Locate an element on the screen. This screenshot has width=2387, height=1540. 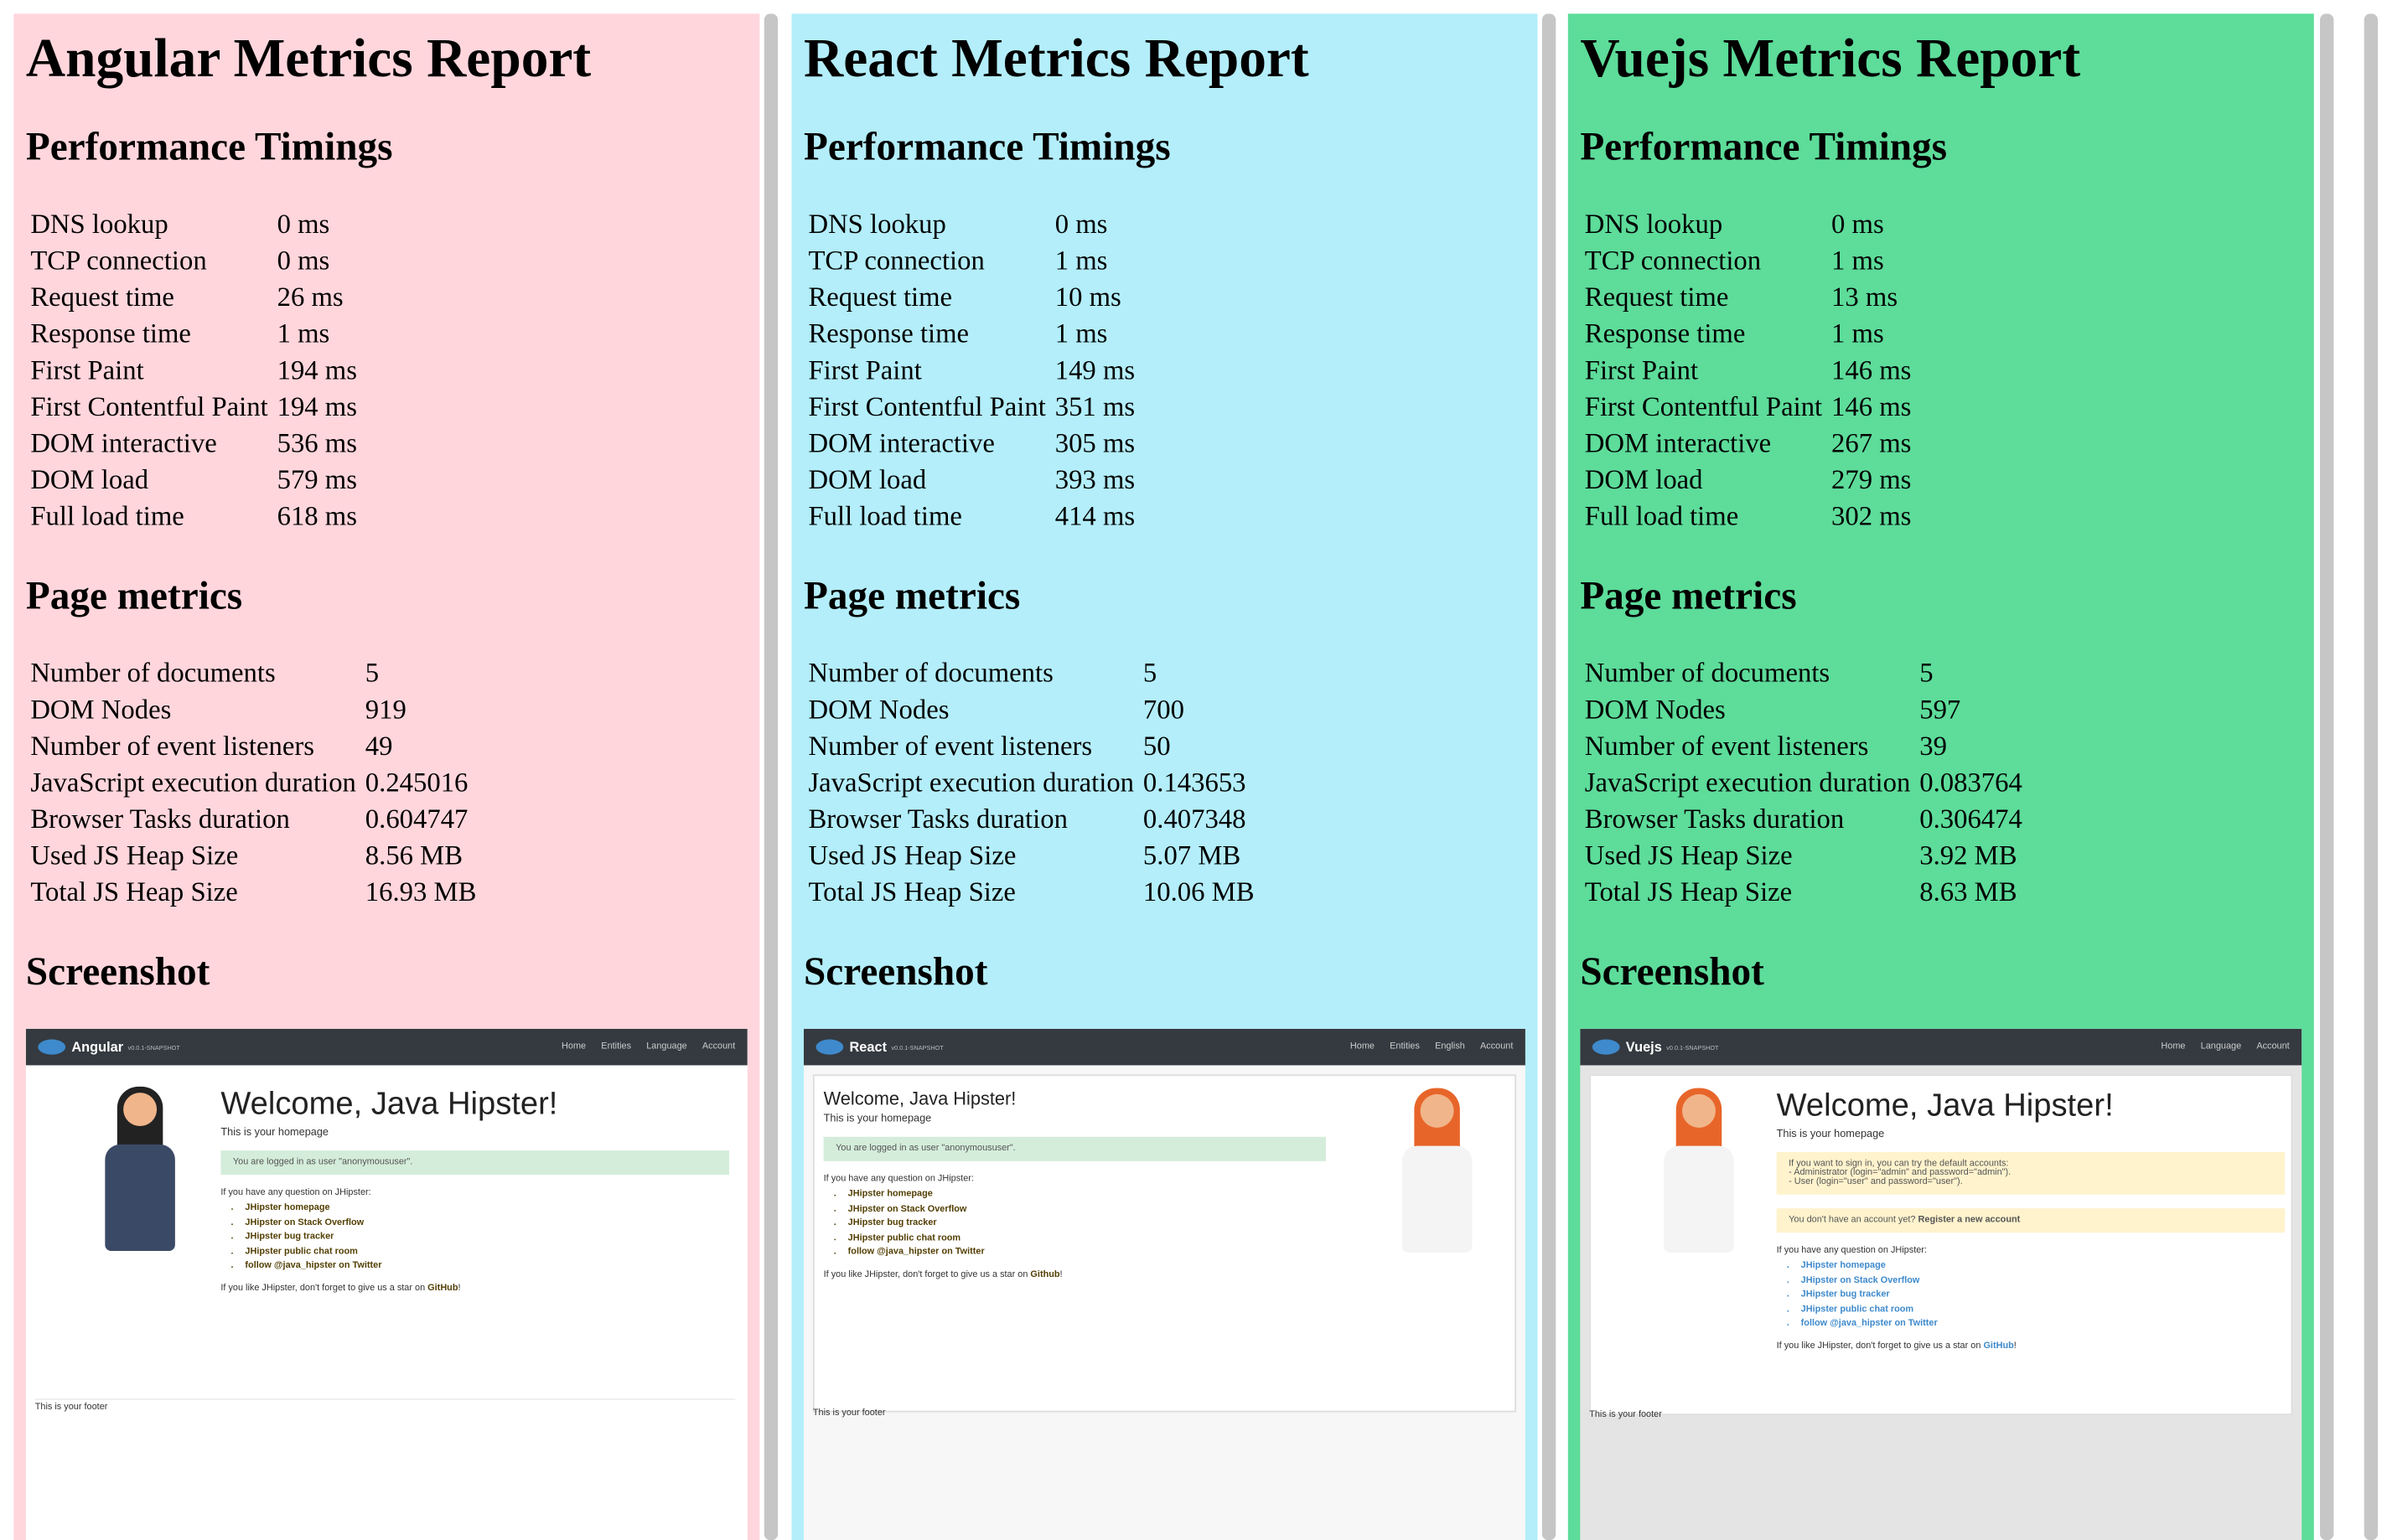
table-row: DOM load 279 ms is located at coordinates (1748, 479).